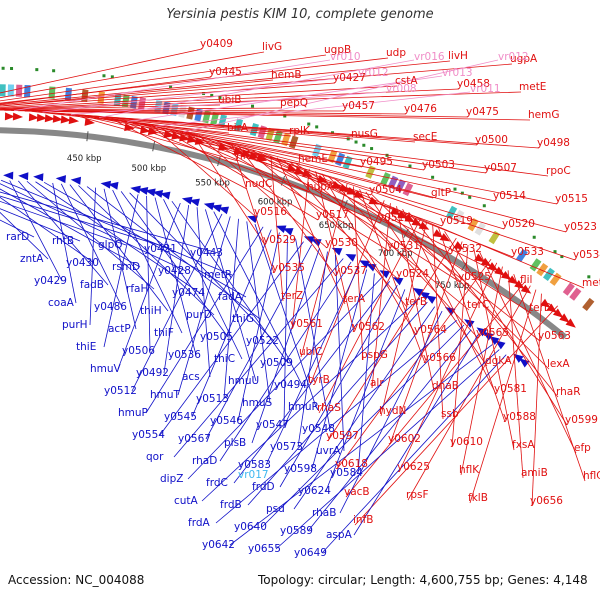  Describe the element at coordinates (580, 227) in the screenshot. I see `gene-label-y0523: y0523` at that location.